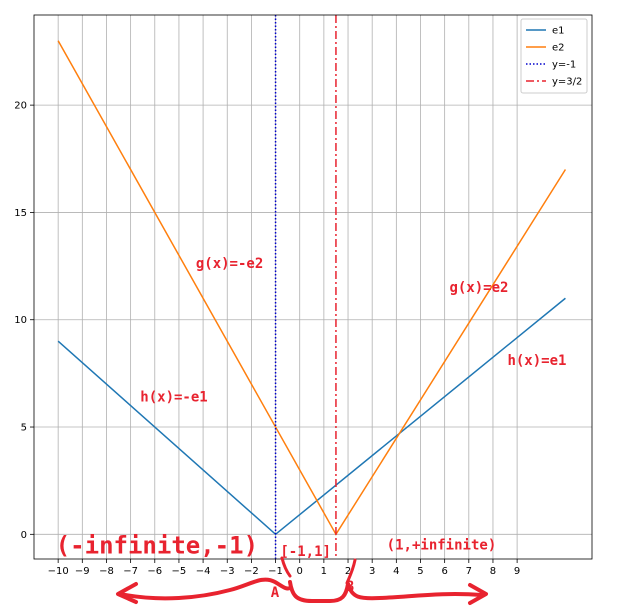  I want to click on x-tick-label: 3, so click(372, 571).